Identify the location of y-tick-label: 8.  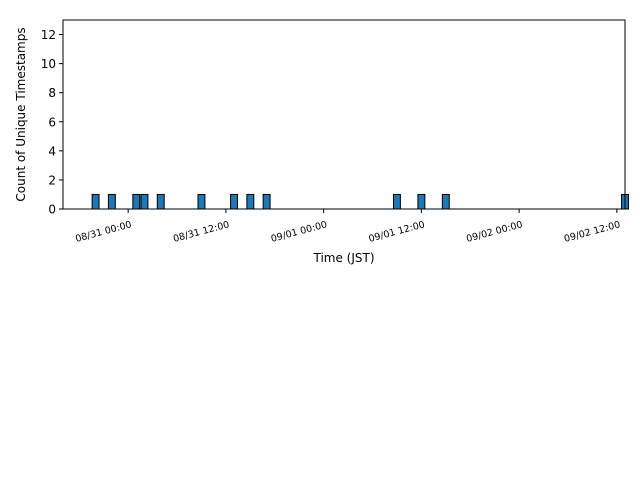
(52, 93).